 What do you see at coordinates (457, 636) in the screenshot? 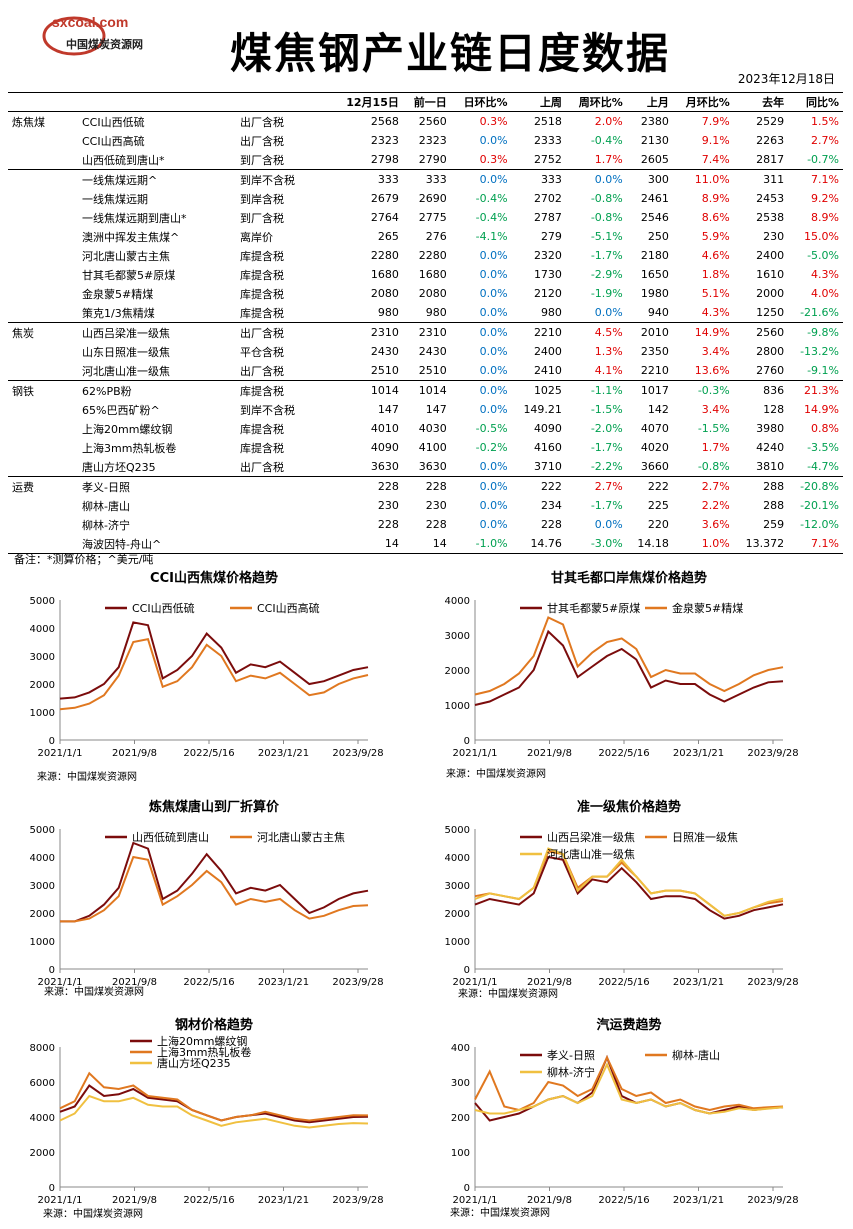
I see `y-tick-label: 3000` at bounding box center [457, 636].